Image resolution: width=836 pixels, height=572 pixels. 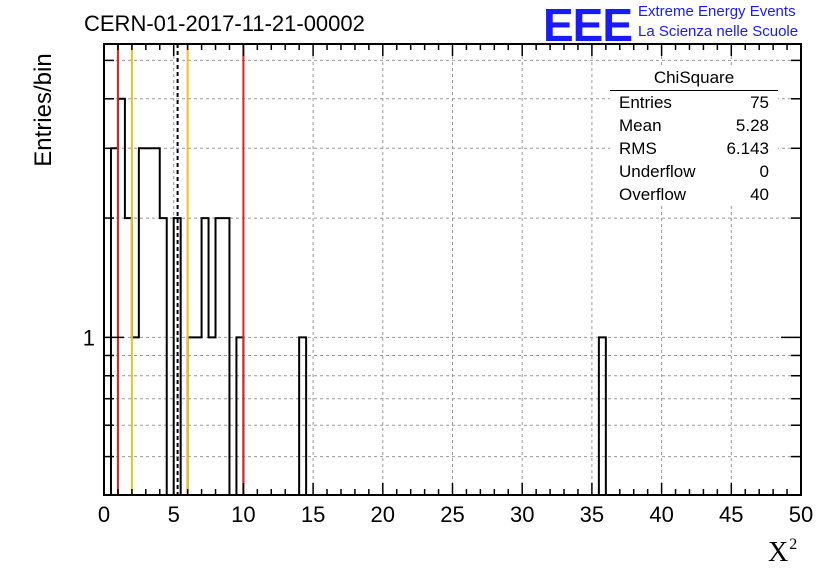 What do you see at coordinates (43, 110) in the screenshot?
I see `y-axis-title: Entries/bin` at bounding box center [43, 110].